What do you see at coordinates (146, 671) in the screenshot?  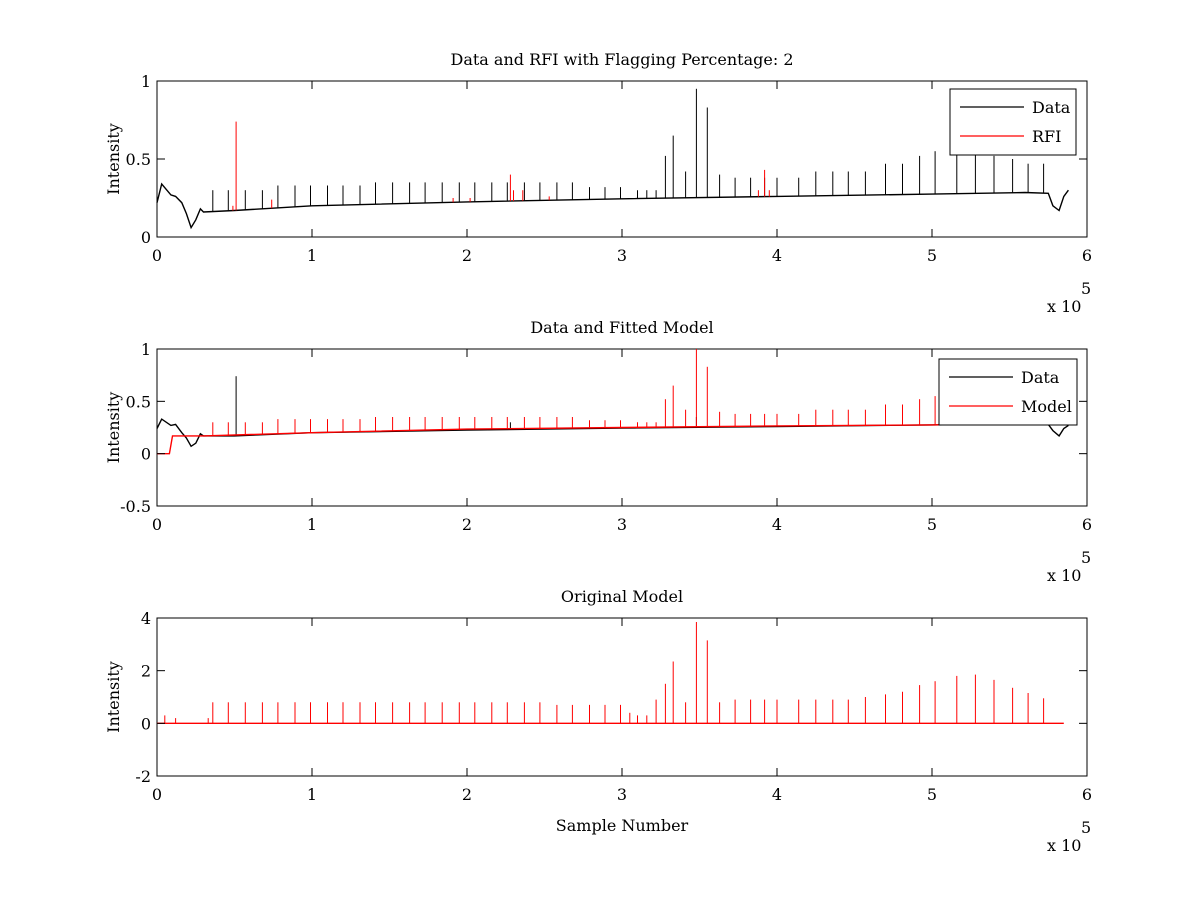 I see `y-tick-label: 2` at bounding box center [146, 671].